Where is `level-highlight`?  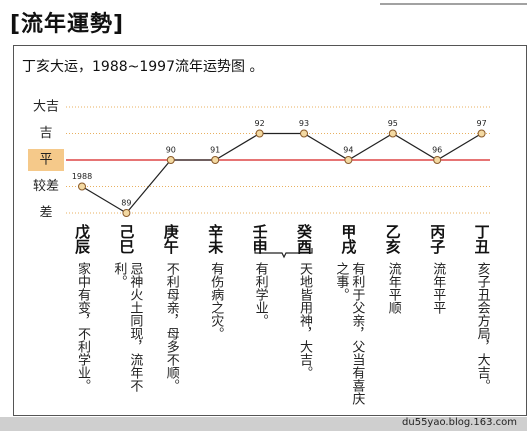
level-highlight is located at coordinates (46, 160).